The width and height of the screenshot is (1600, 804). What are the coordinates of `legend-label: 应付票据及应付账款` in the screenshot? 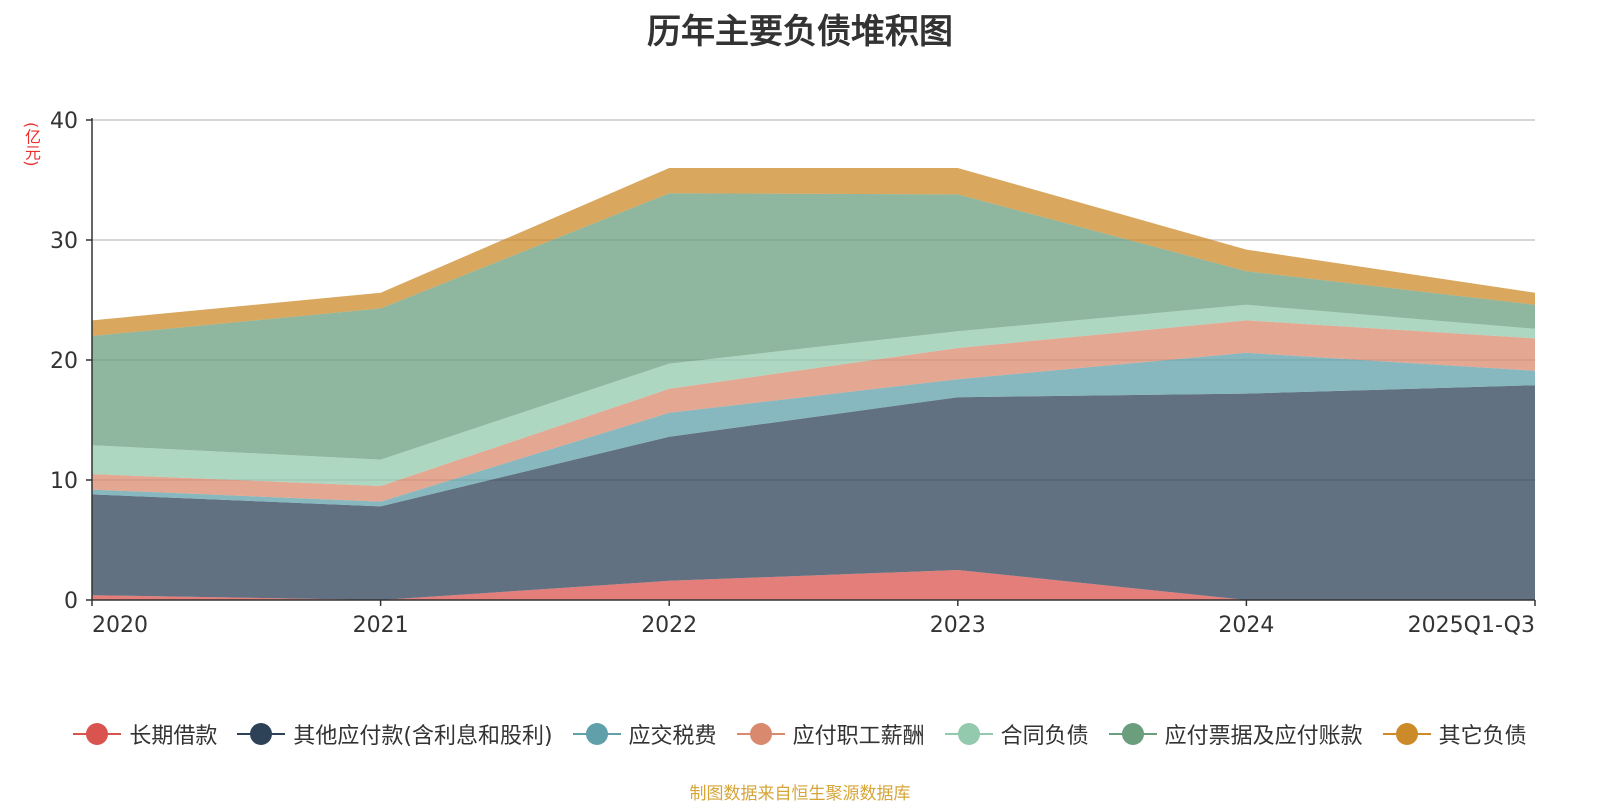 It's located at (1263, 736).